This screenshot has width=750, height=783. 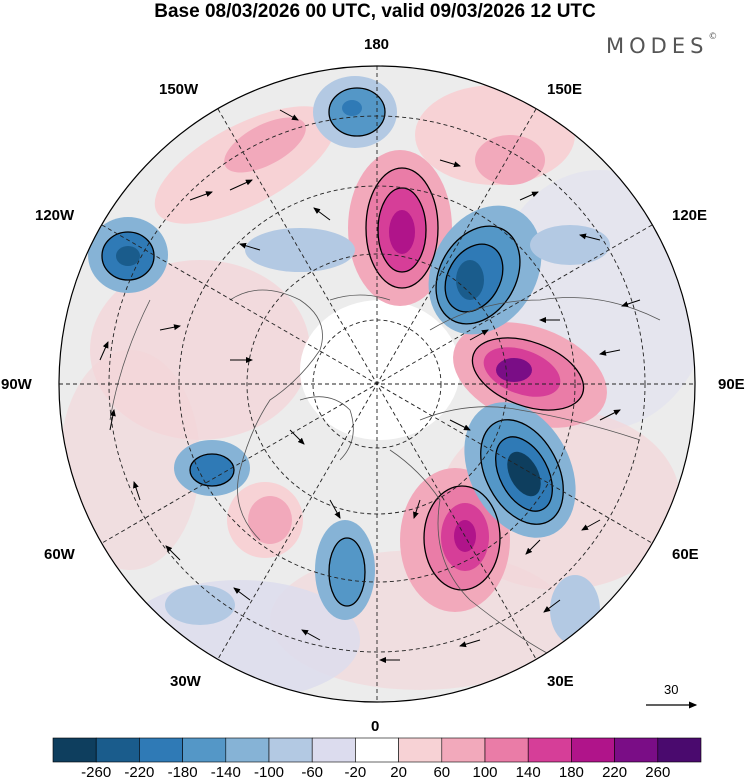 I want to click on colorbar-tick-label: -220, so click(x=139, y=772).